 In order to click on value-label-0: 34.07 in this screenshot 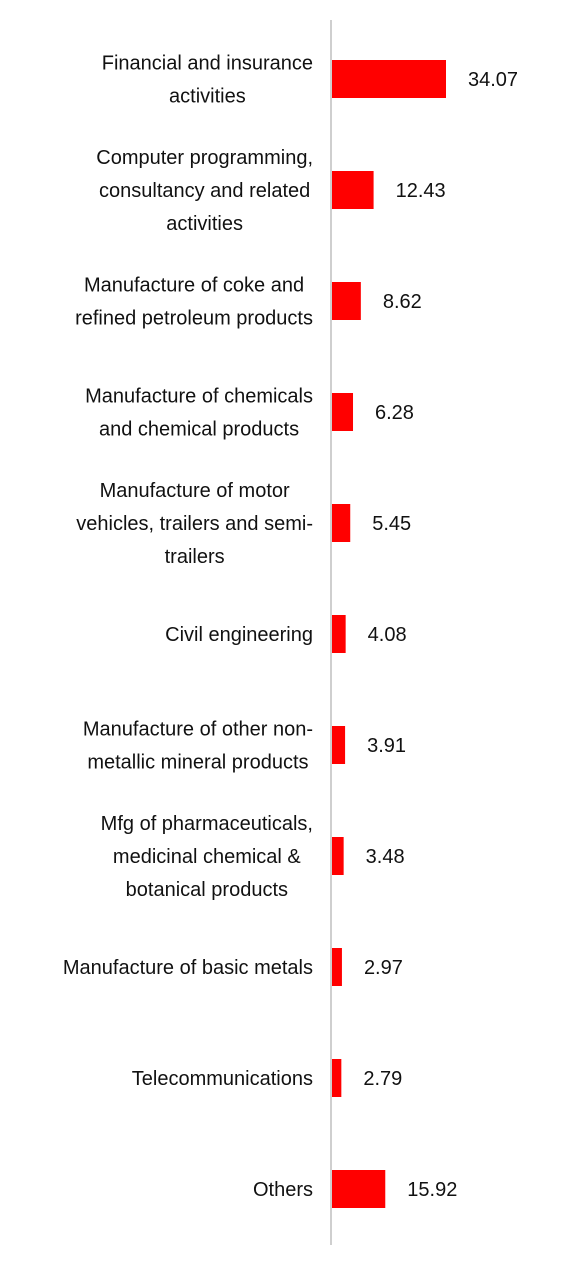, I will do `click(493, 80)`.